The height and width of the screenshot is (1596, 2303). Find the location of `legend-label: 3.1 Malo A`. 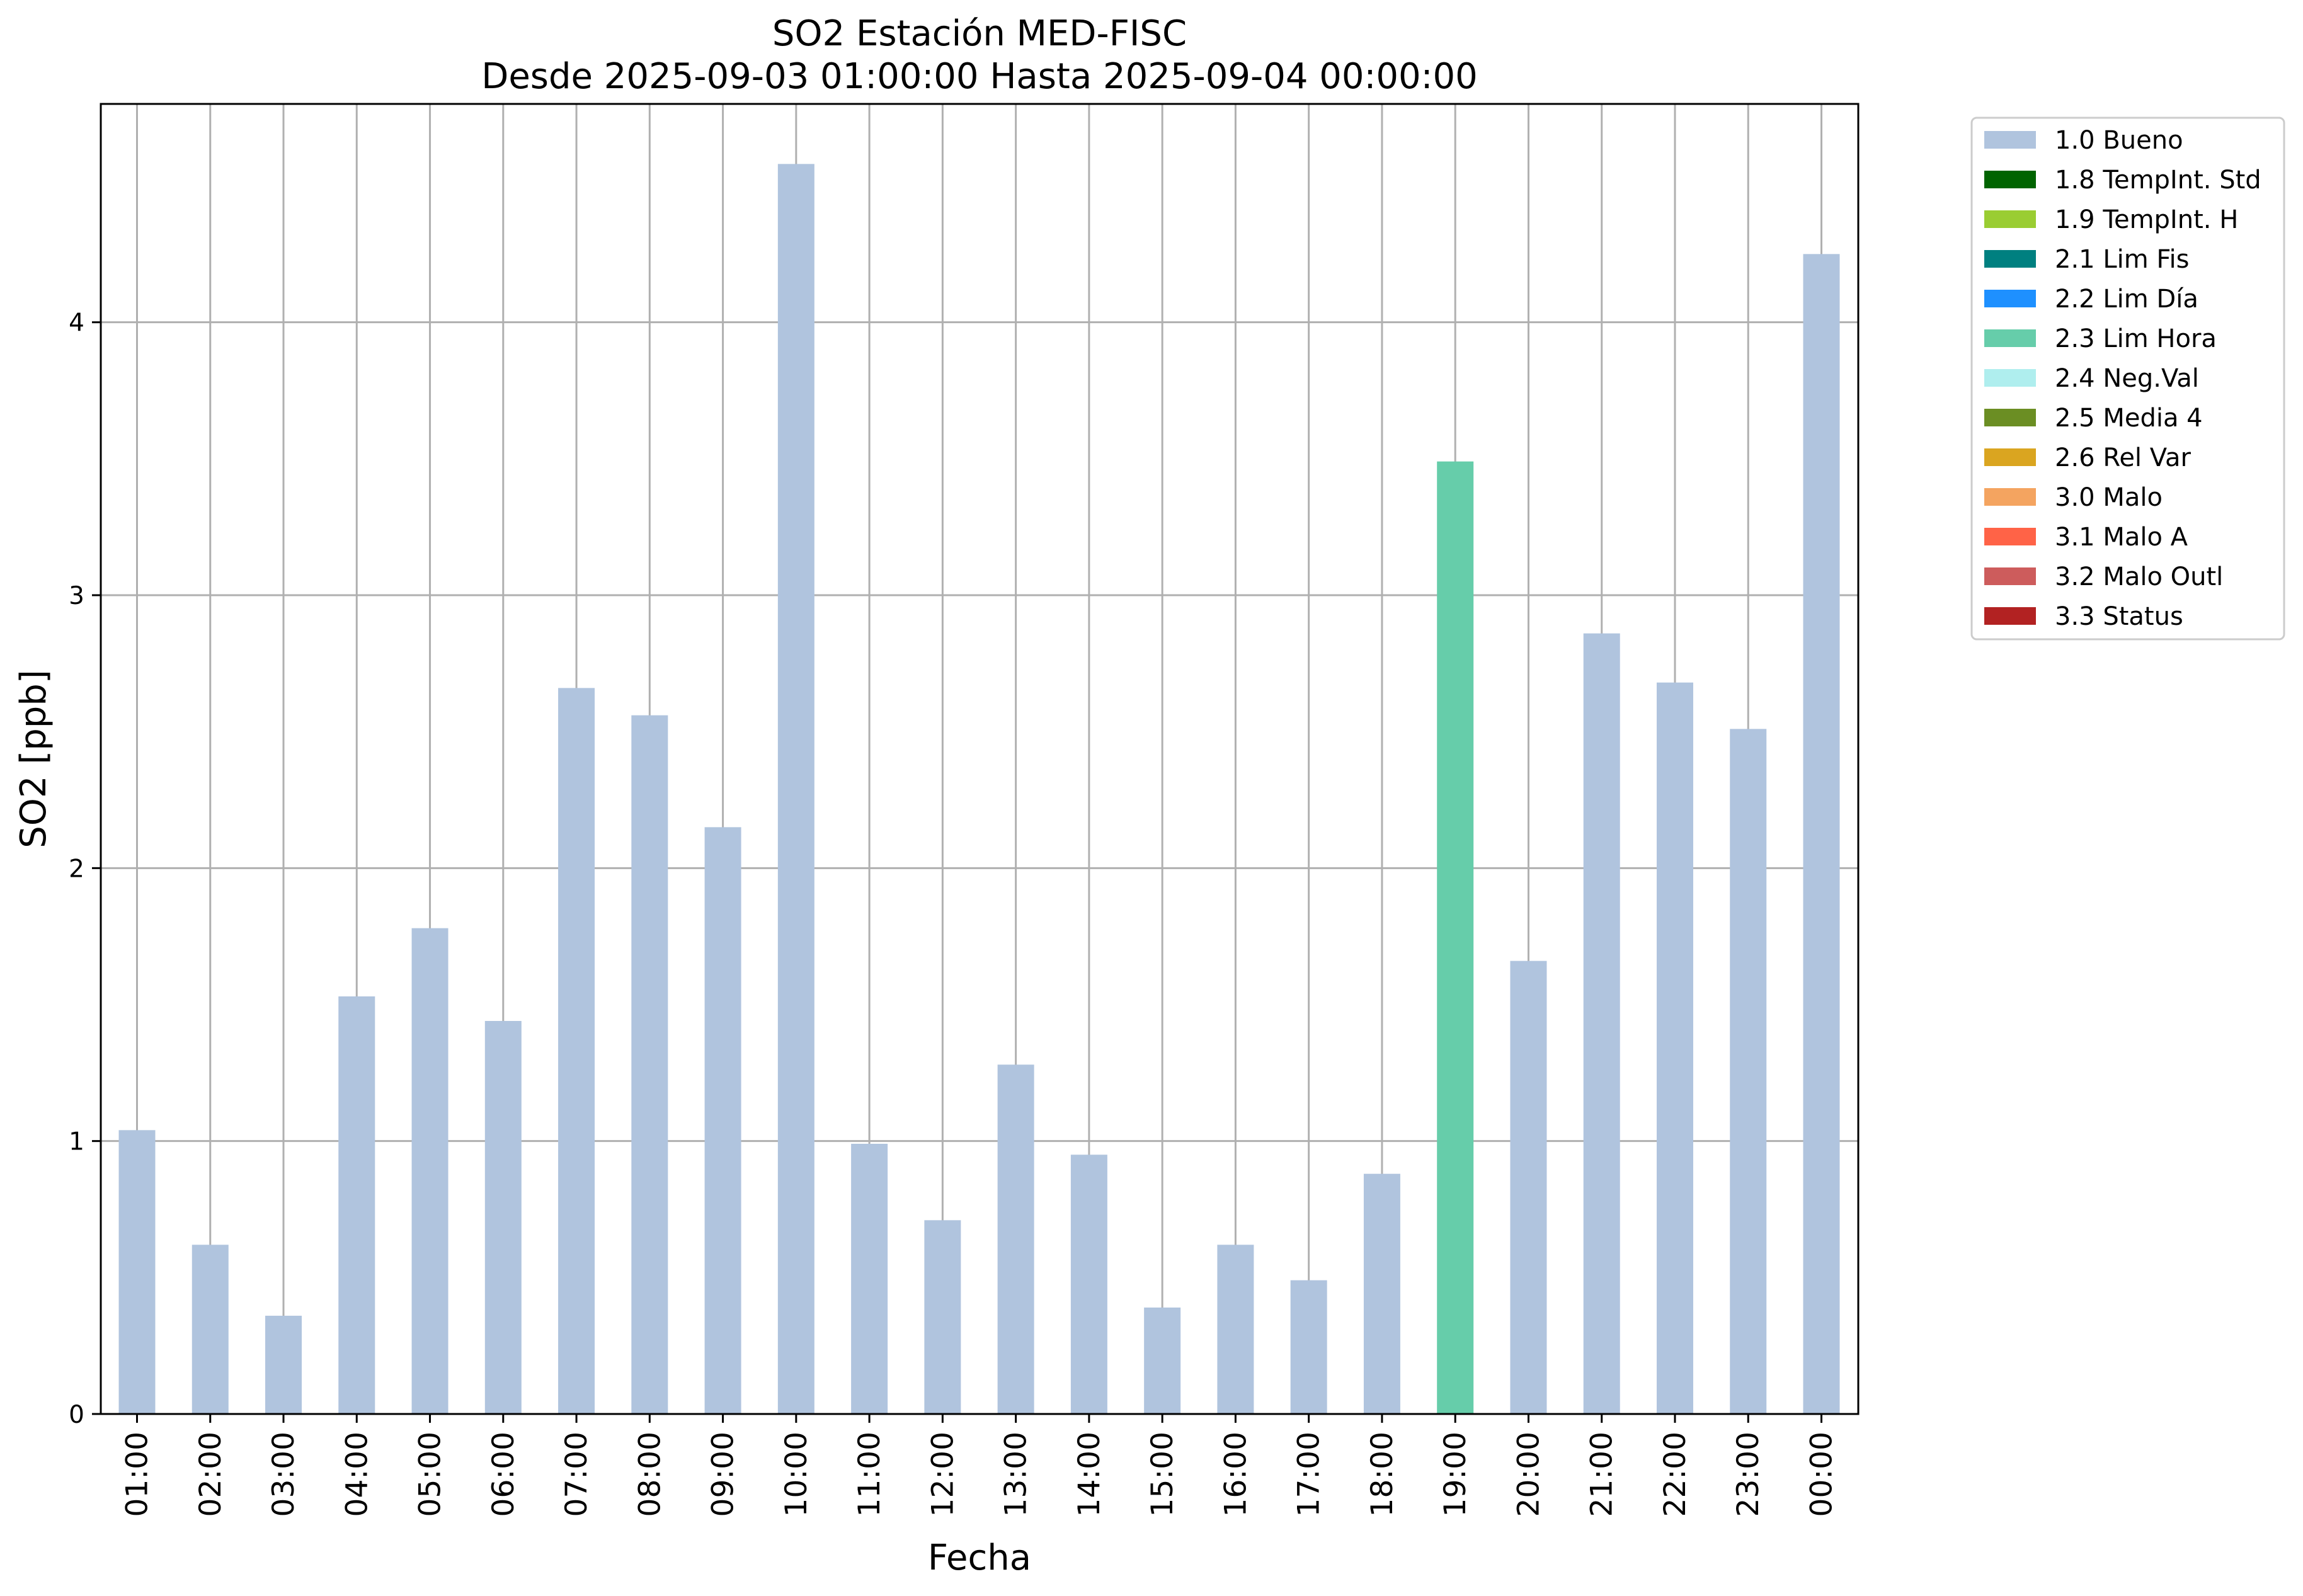

legend-label: 3.1 Malo A is located at coordinates (2121, 537).